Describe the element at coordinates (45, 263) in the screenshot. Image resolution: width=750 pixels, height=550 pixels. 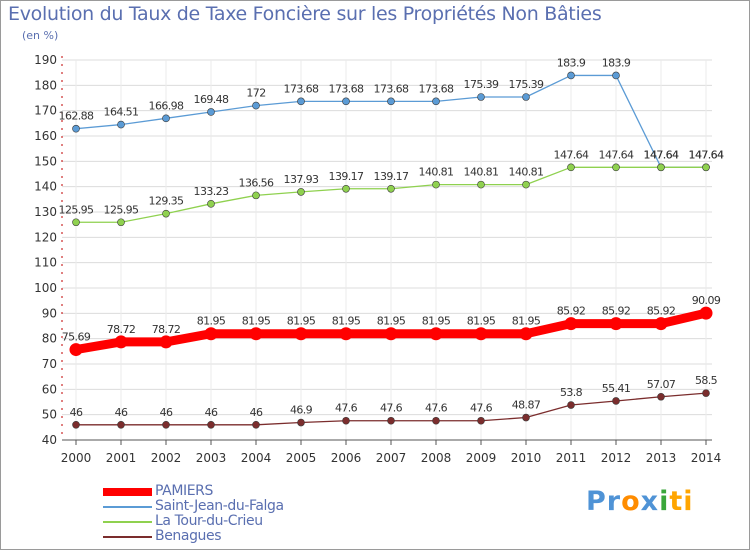
I see `y-tick-label: 110` at that location.